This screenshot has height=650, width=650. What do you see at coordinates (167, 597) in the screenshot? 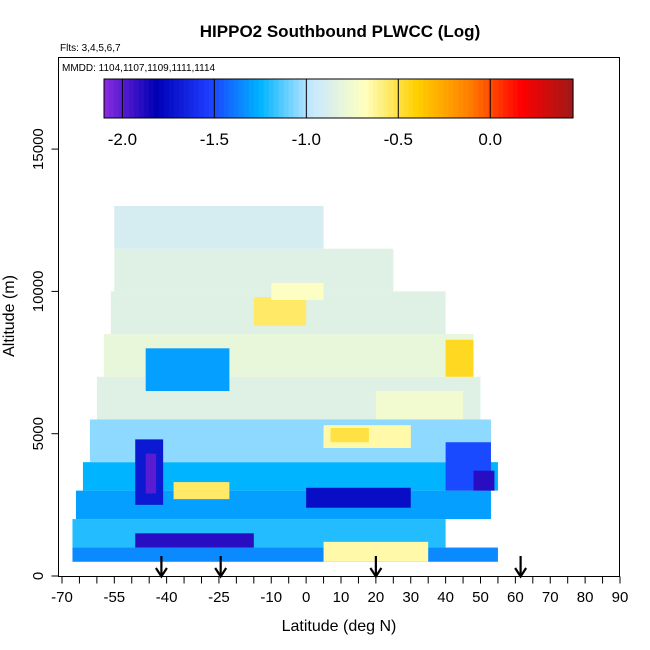
I see `x-tick-label: -40` at bounding box center [167, 597].